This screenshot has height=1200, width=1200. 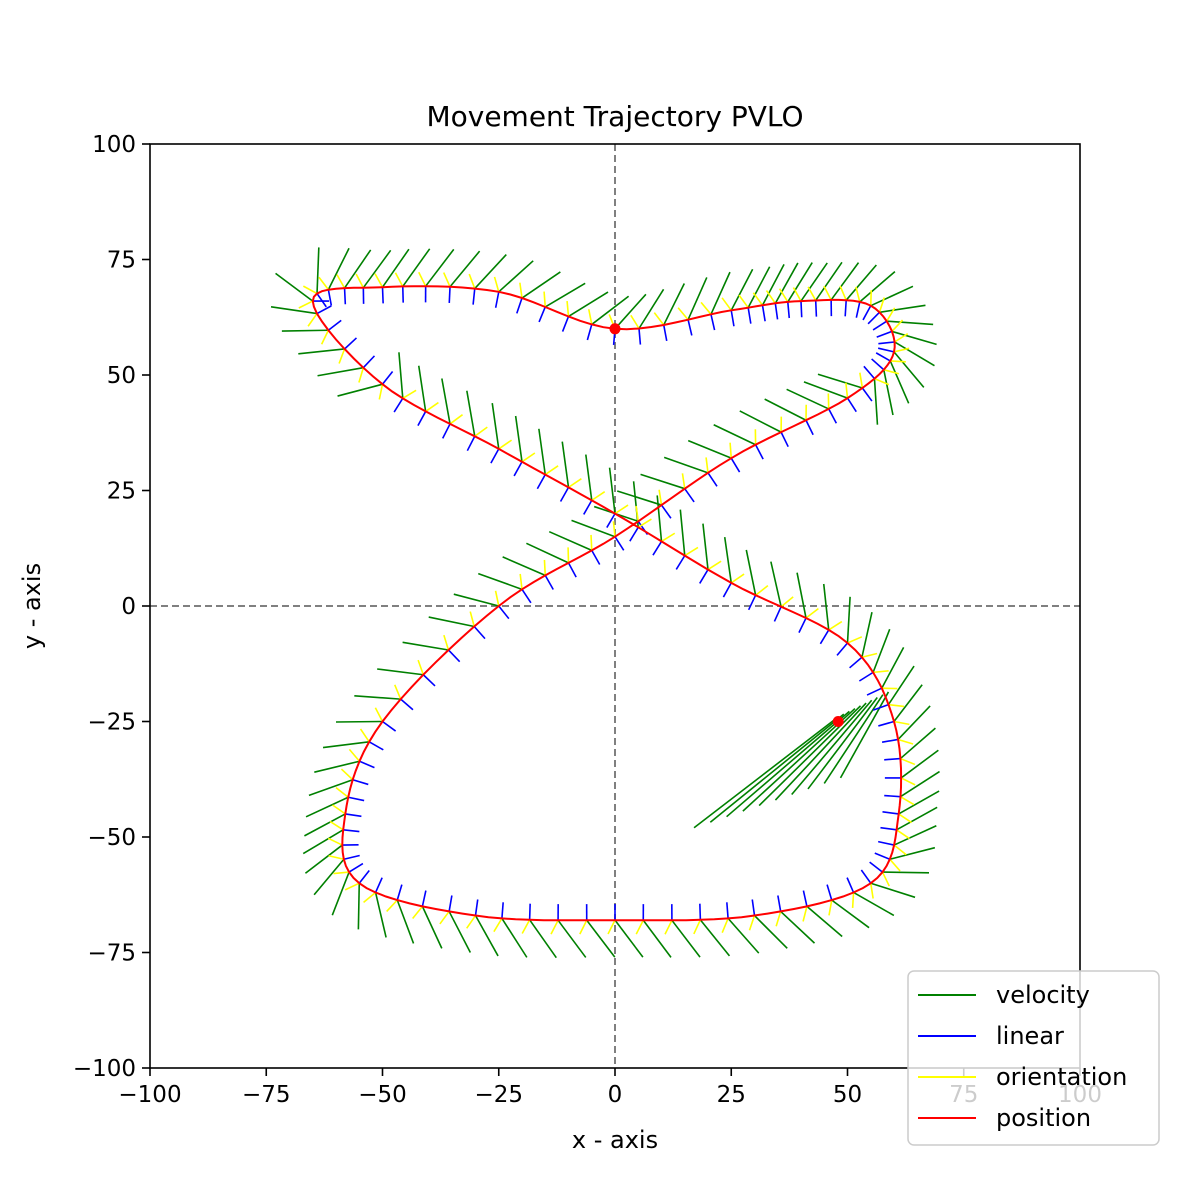 What do you see at coordinates (114, 145) in the screenshot?
I see `y-tick-label: 100` at bounding box center [114, 145].